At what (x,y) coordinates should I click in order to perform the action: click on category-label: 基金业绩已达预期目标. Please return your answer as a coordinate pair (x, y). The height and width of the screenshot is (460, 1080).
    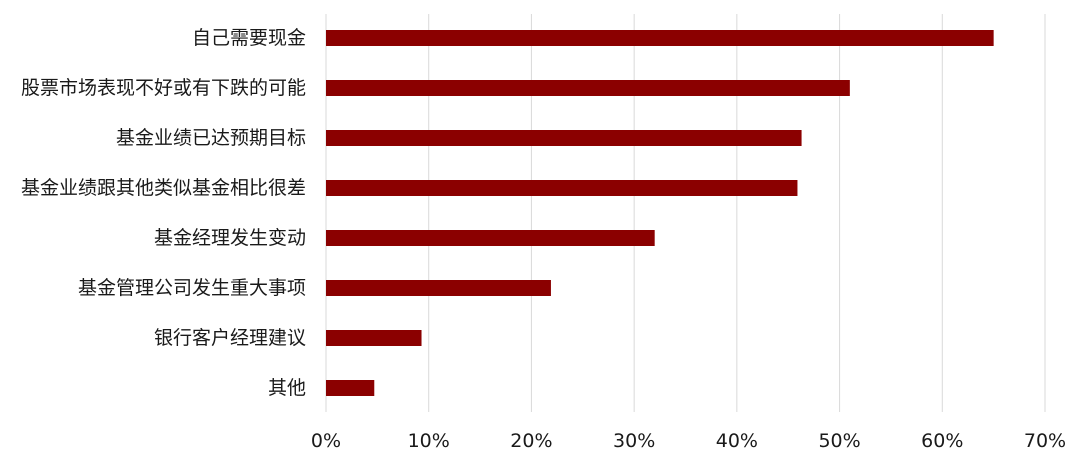
    Looking at the image, I should click on (211, 138).